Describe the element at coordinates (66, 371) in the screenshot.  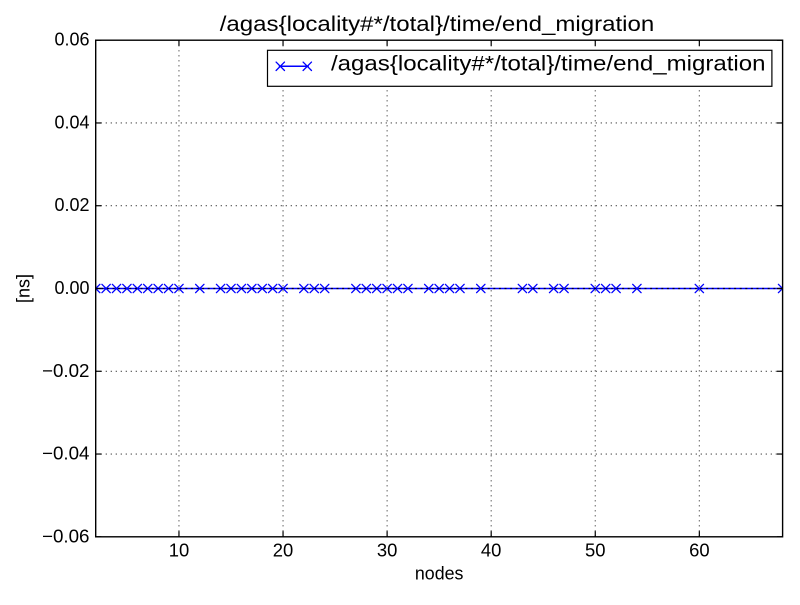
I see `svg-text: −0.02` at that location.